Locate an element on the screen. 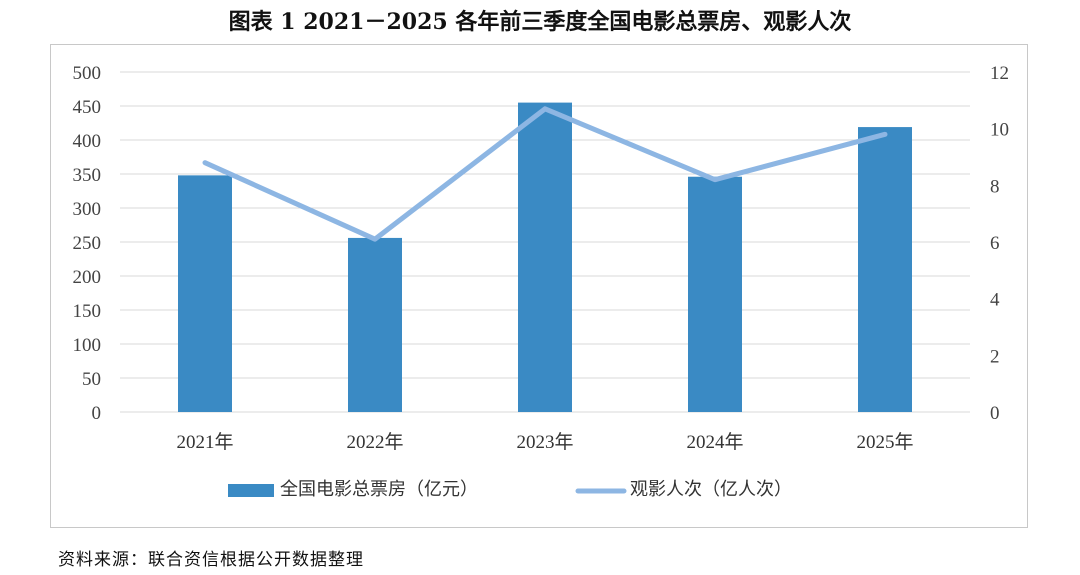 This screenshot has height=575, width=1080. x-tick-label: 2024年 is located at coordinates (714, 442).